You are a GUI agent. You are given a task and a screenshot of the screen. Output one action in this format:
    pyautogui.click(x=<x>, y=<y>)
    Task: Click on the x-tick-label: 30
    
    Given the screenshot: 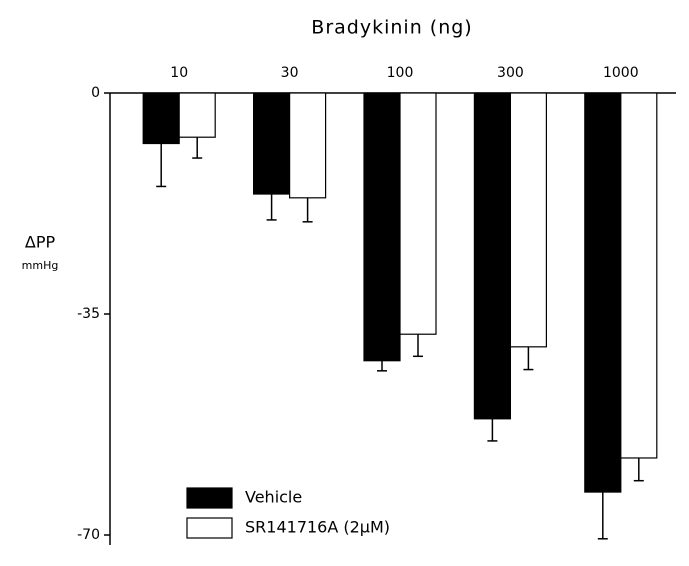 What is the action you would take?
    pyautogui.click(x=290, y=73)
    